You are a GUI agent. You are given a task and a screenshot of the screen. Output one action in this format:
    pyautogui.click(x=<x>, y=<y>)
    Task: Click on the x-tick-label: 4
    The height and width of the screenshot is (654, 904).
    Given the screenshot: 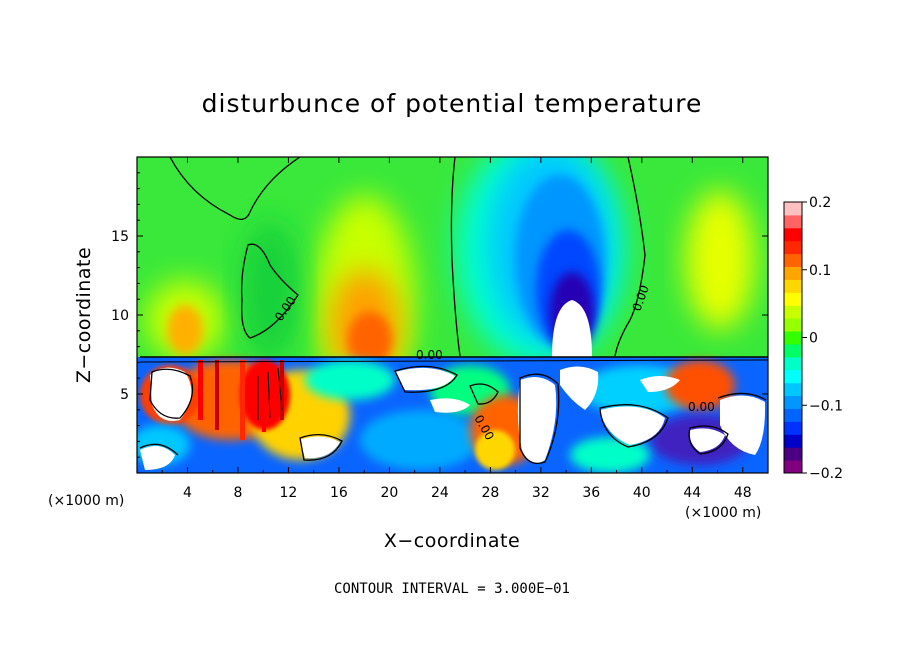 What is the action you would take?
    pyautogui.click(x=187, y=493)
    